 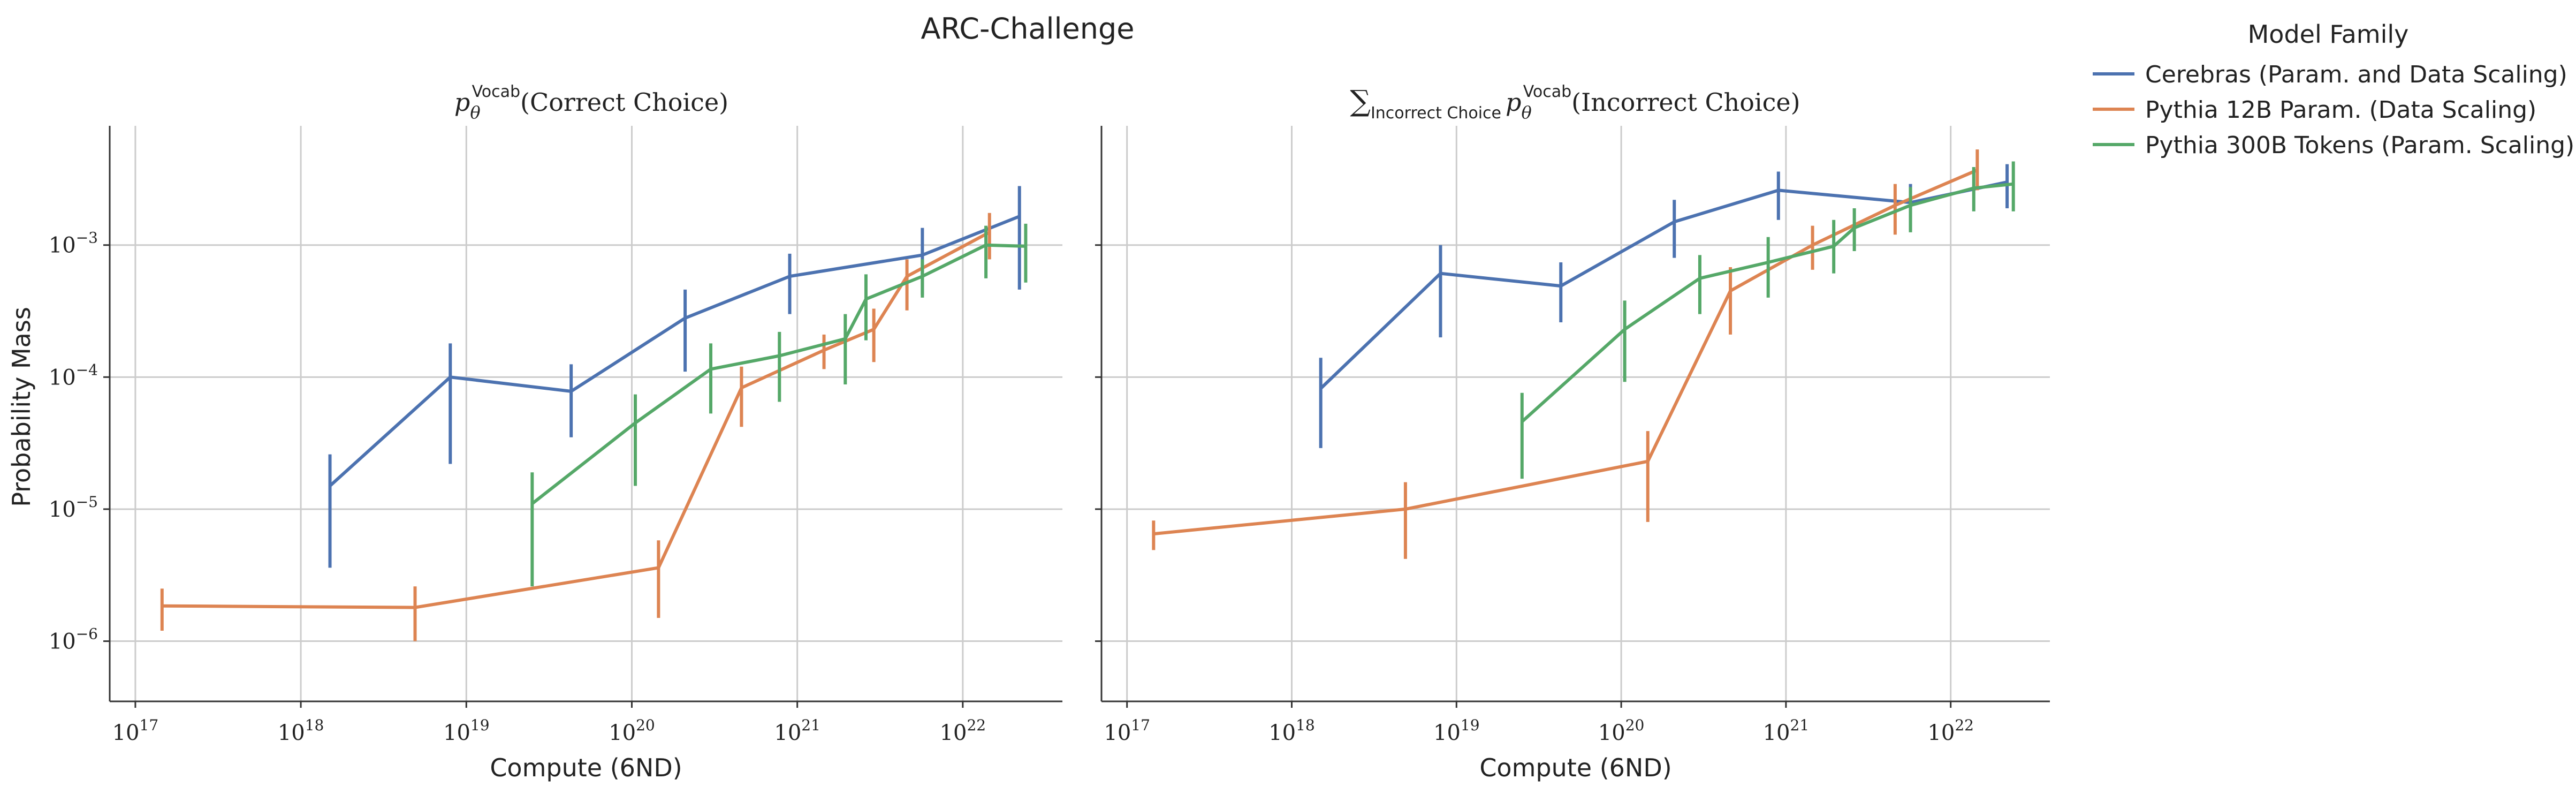 I want to click on legend-label-pythia-300b: Pythia 300B Tokens (Param. Scaling), so click(x=2359, y=145).